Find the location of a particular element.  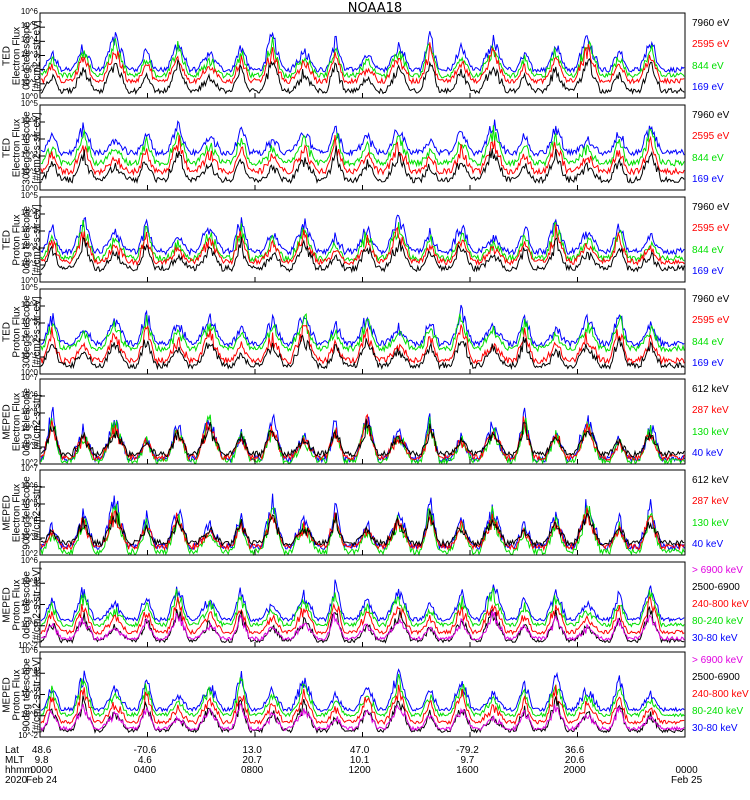

legend-entry: 40 keV is located at coordinates (708, 544).